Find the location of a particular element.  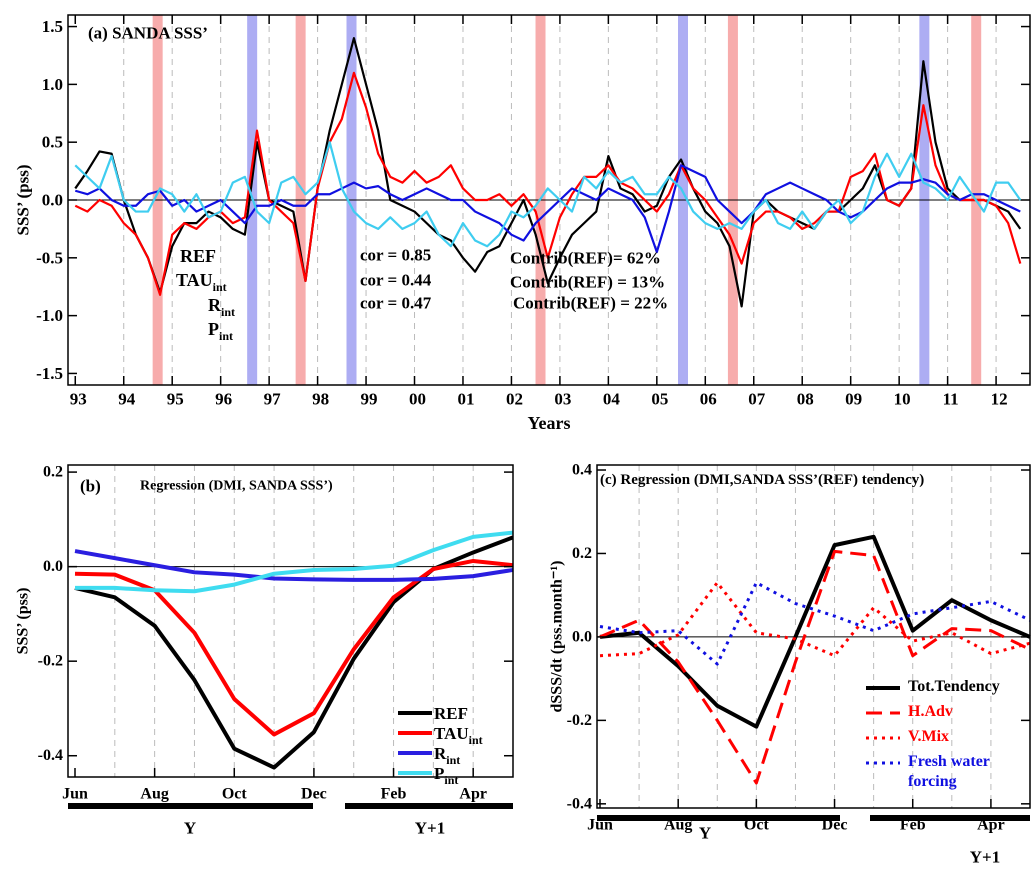

y-tick-label: -1.0 is located at coordinates (49, 315).